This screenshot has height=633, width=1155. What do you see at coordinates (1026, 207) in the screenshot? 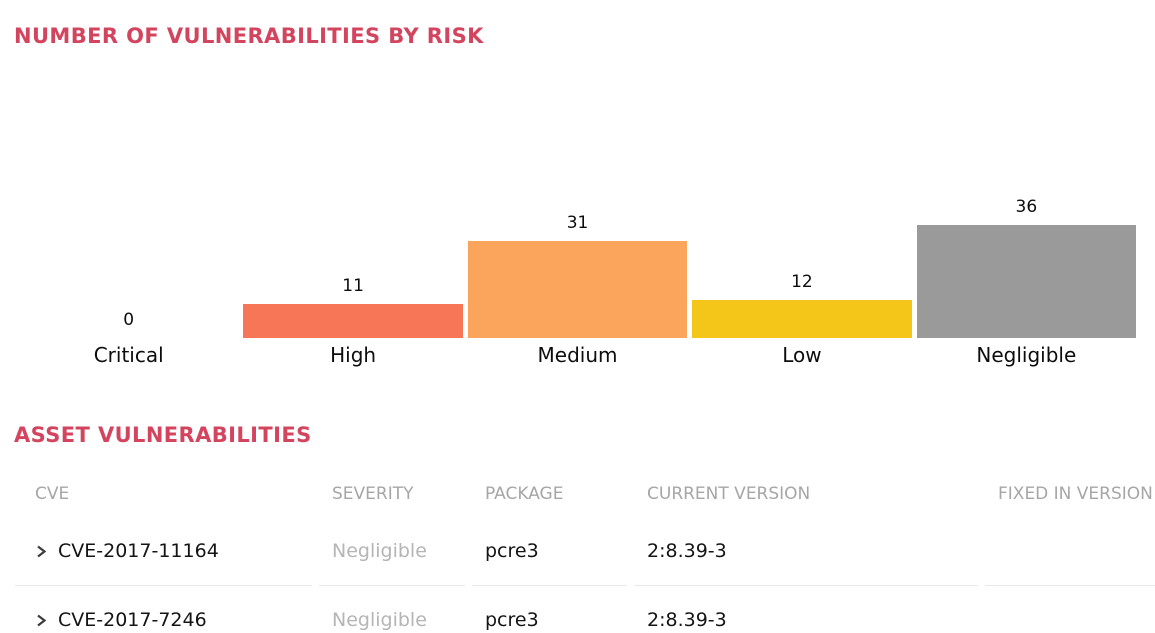
I see `bar-value-negligible: 36` at bounding box center [1026, 207].